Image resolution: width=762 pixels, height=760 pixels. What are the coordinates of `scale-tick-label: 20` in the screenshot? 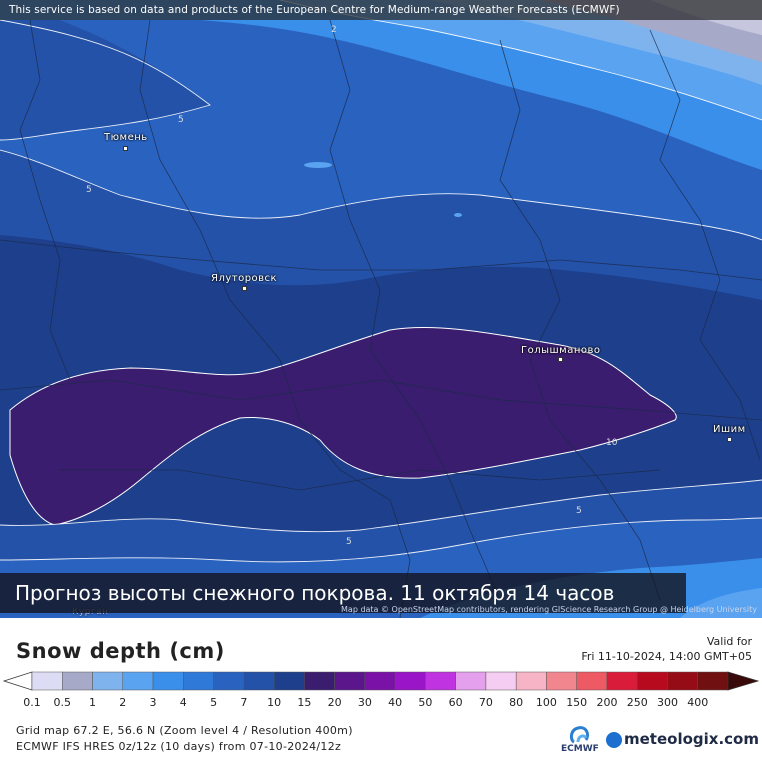 It's located at (334, 702).